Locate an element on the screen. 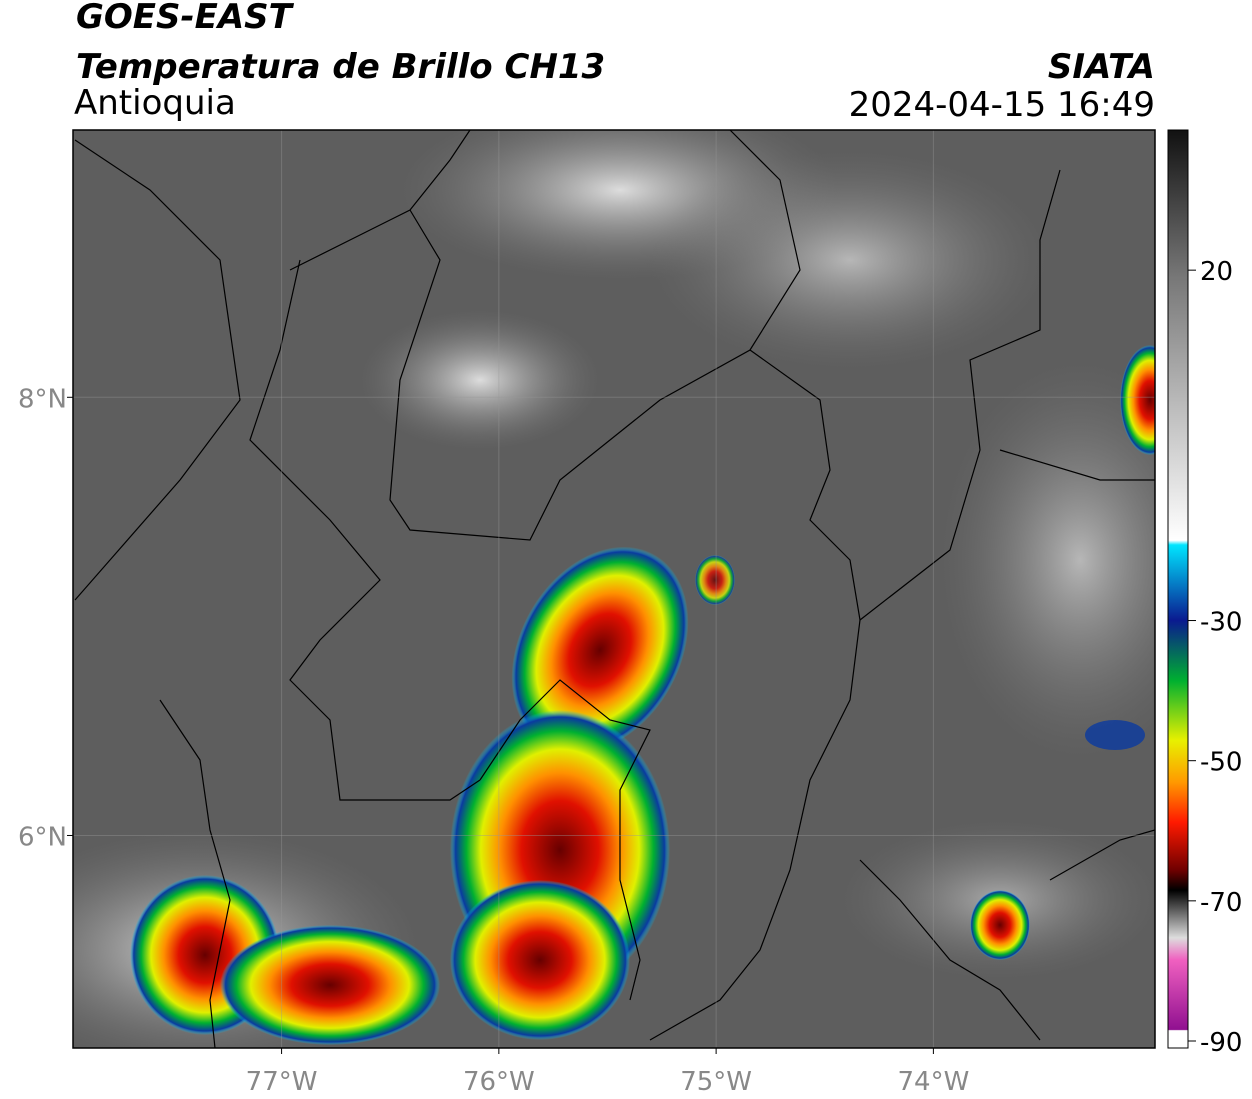  x-tick-label: 76°W is located at coordinates (499, 1082).